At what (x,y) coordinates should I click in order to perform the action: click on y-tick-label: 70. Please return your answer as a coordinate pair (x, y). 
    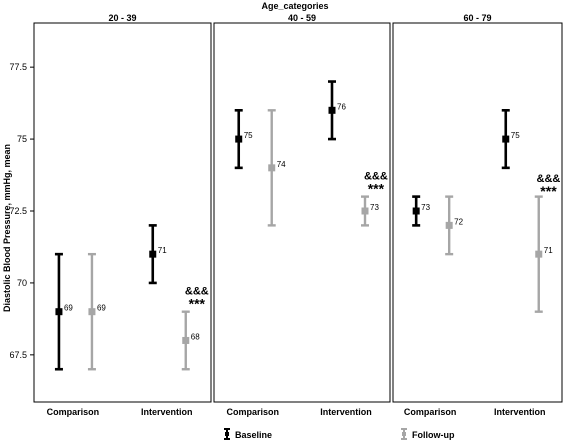
    Looking at the image, I should click on (22, 283).